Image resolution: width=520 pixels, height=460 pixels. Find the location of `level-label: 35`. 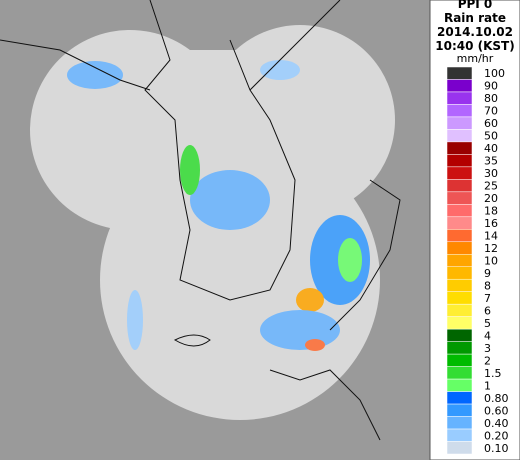

level-label: 35 is located at coordinates (491, 161).